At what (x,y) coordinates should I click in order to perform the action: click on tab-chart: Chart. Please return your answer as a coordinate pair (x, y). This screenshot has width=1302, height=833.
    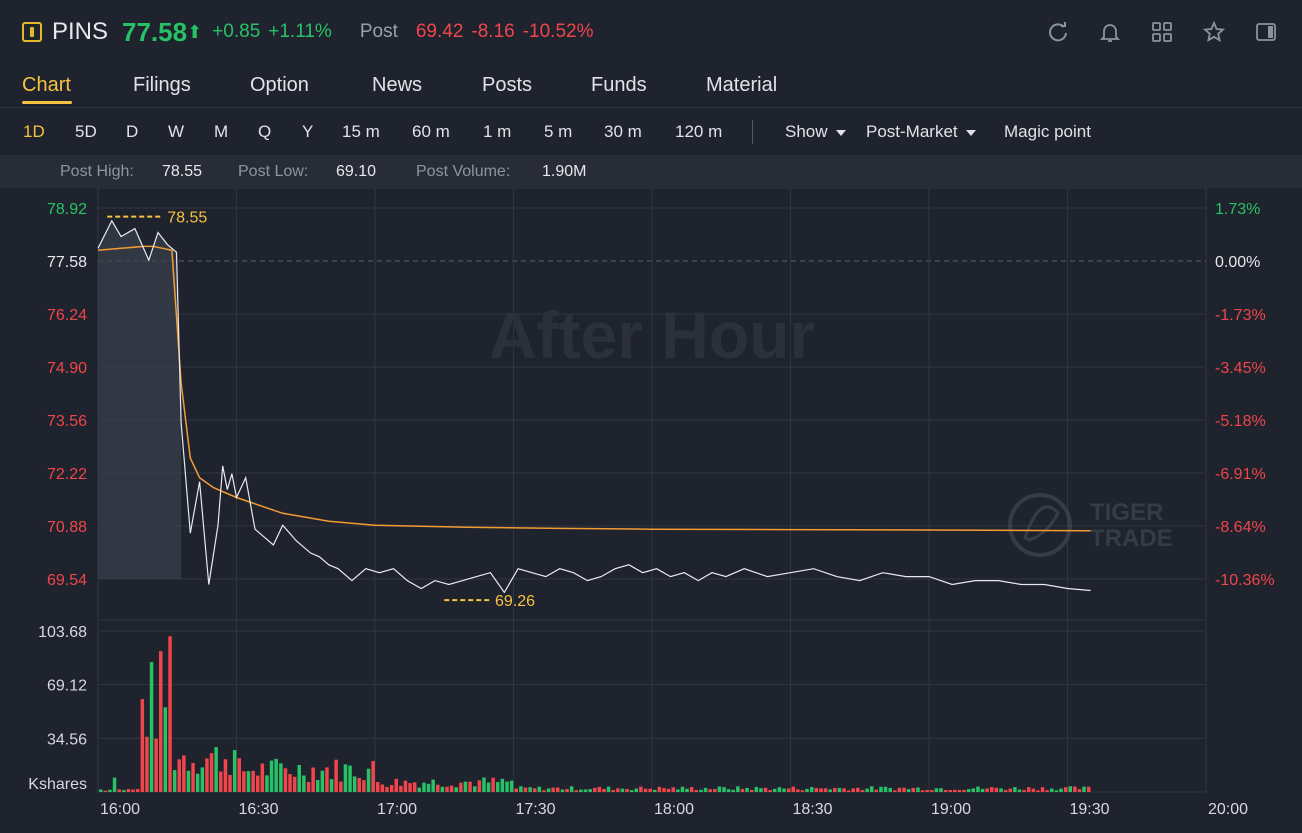
    Looking at the image, I should click on (46, 85).